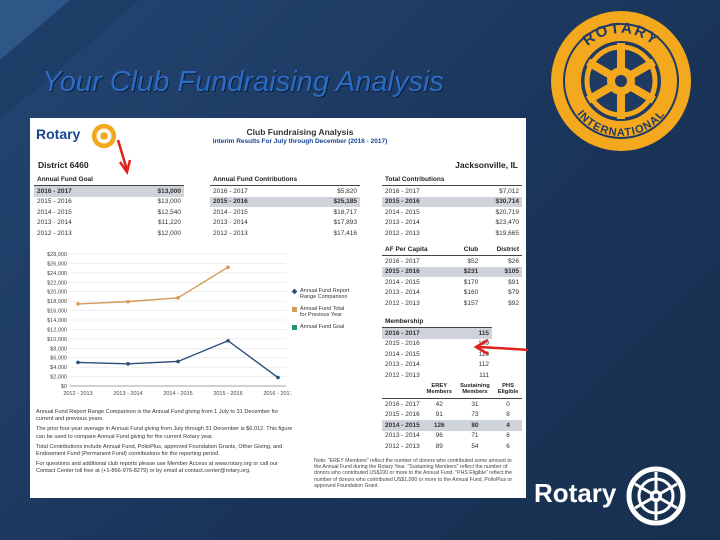 Image resolution: width=720 pixels, height=540 pixels. I want to click on table-cell: 54, so click(475, 446).